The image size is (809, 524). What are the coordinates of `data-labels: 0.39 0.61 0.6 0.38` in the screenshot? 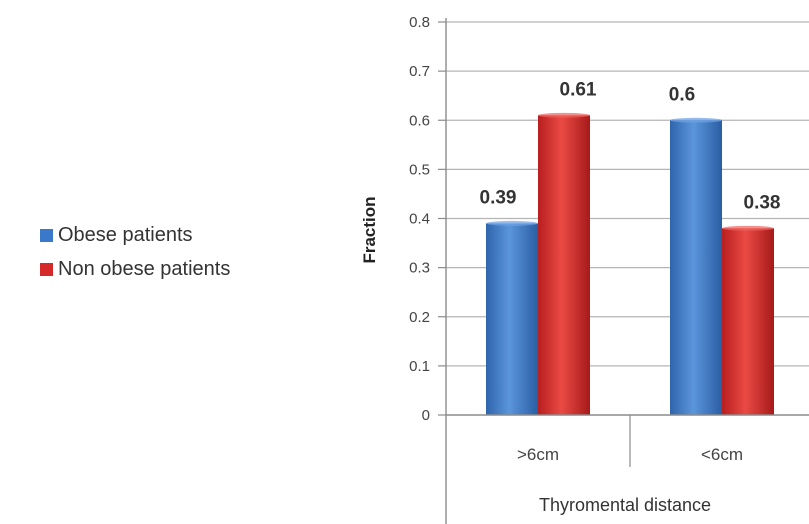 It's located at (630, 146).